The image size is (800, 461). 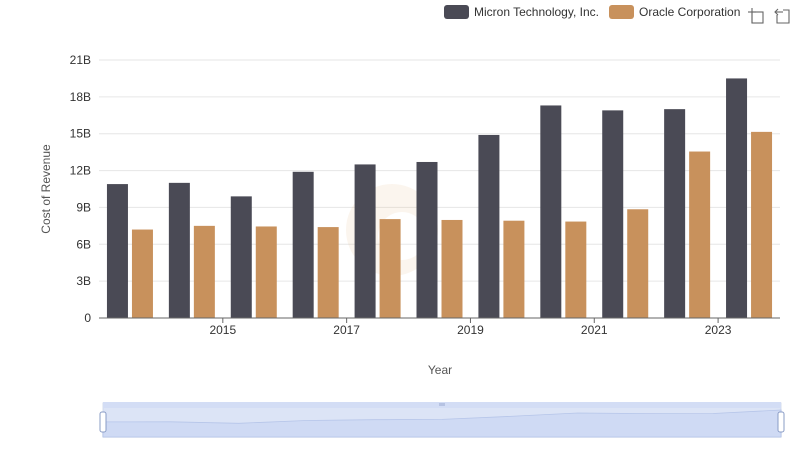 What do you see at coordinates (452, 268) in the screenshot?
I see `bar-oracle-2019` at bounding box center [452, 268].